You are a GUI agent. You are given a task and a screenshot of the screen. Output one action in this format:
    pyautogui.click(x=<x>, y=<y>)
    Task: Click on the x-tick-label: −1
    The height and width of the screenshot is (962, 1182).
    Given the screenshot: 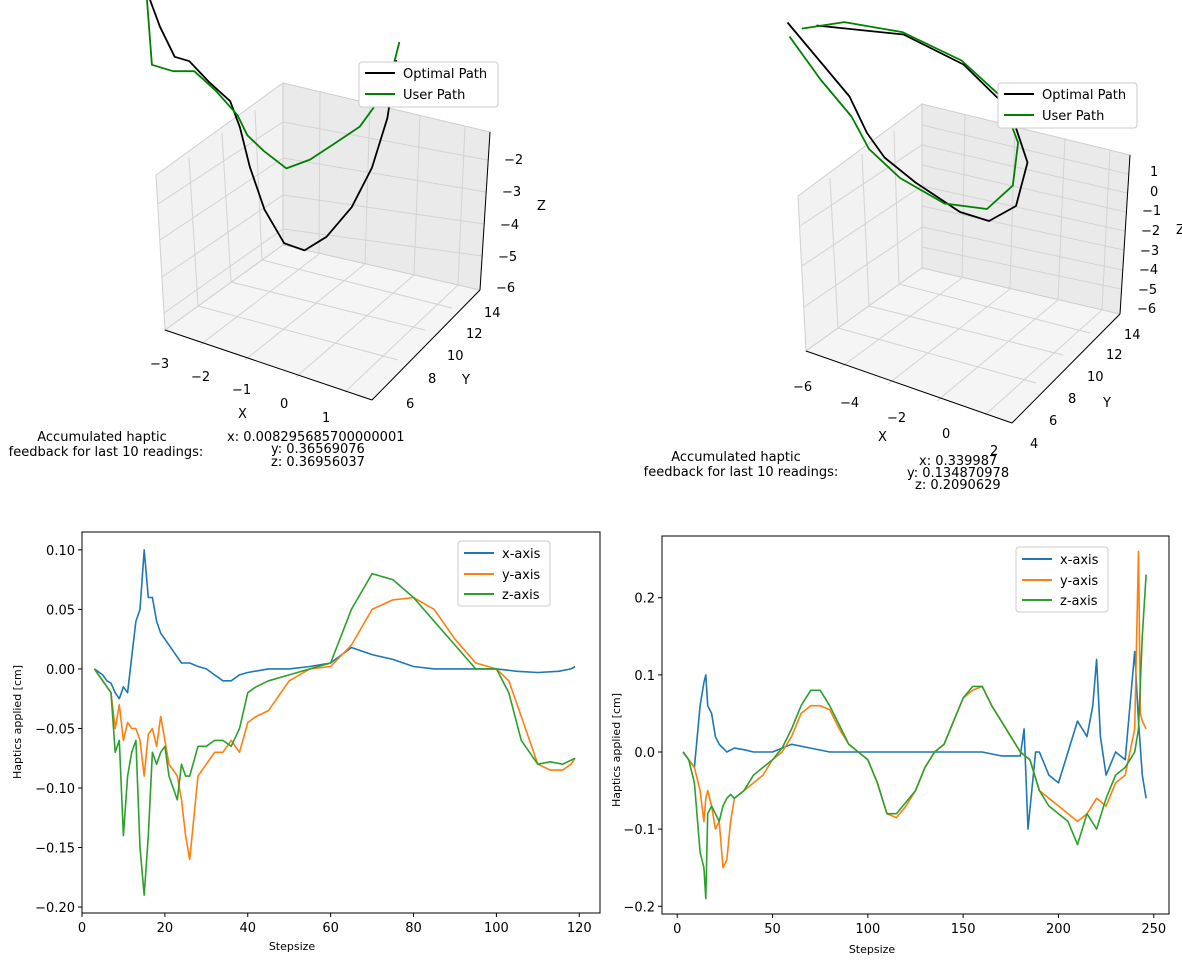 What is the action you would take?
    pyautogui.click(x=241, y=390)
    